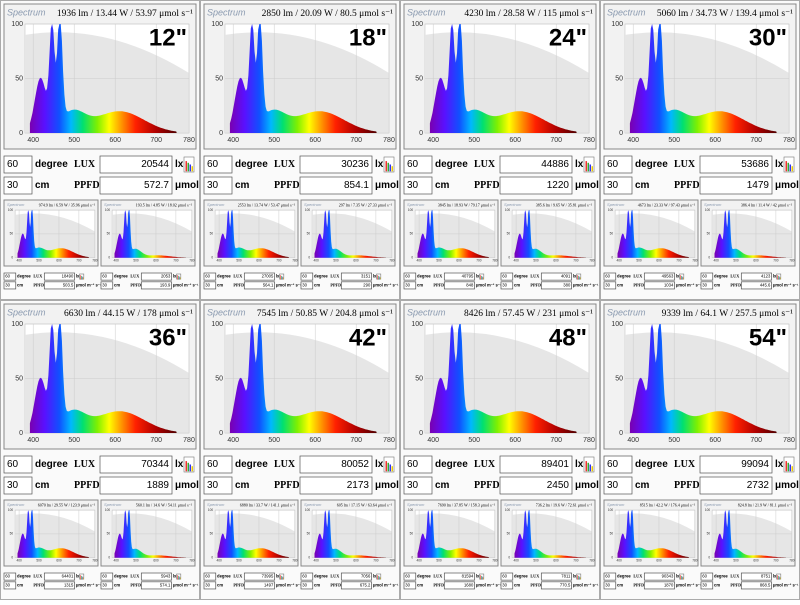 The width and height of the screenshot is (800, 605). I want to click on field-unit: μmol m⁻² s⁻¹, so click(689, 284).